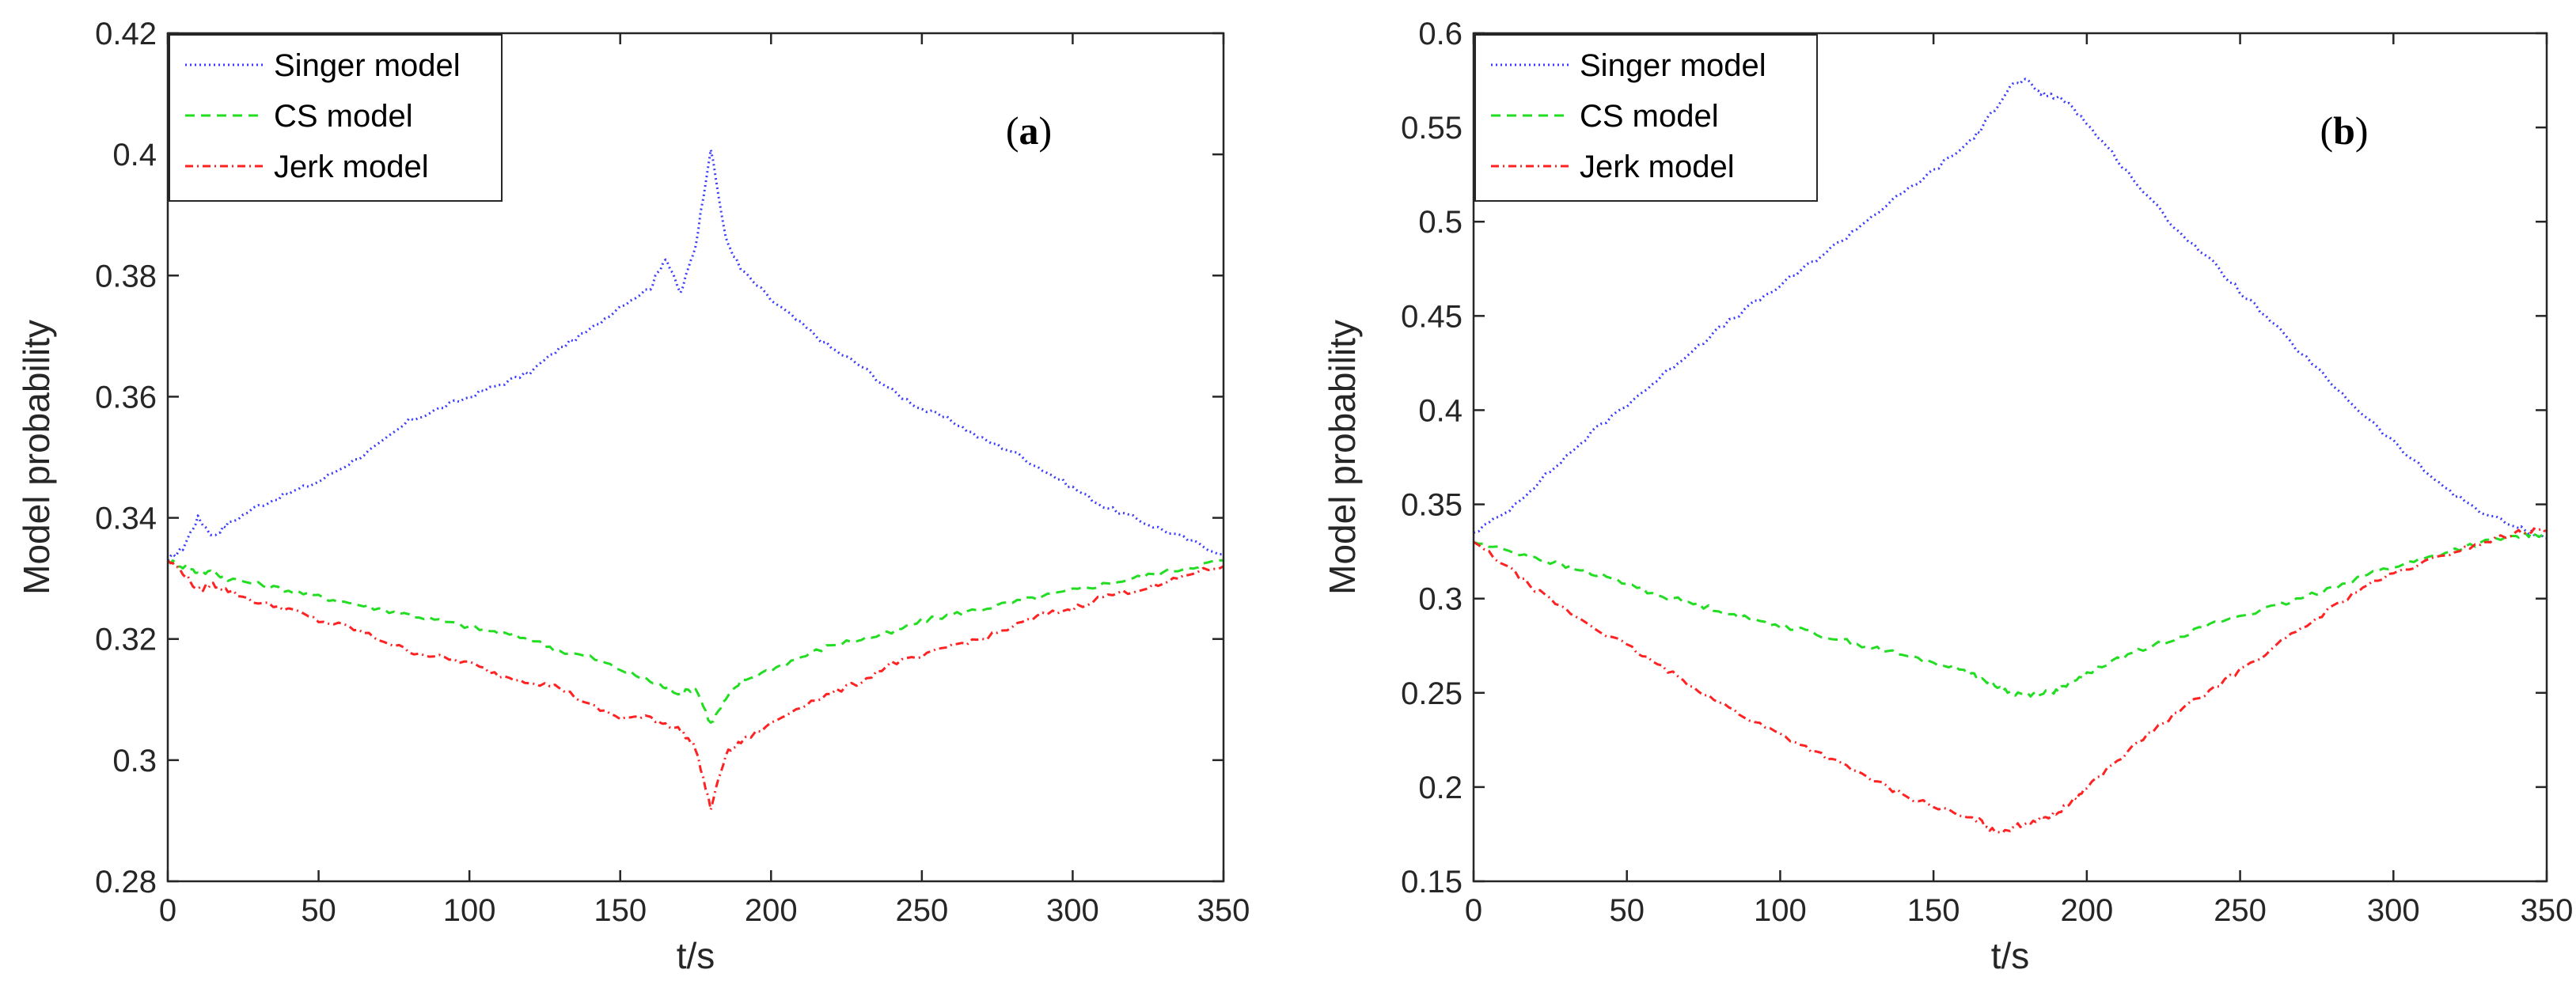 The image size is (2576, 996). I want to click on y-tick-label: 0.6, so click(1440, 34).